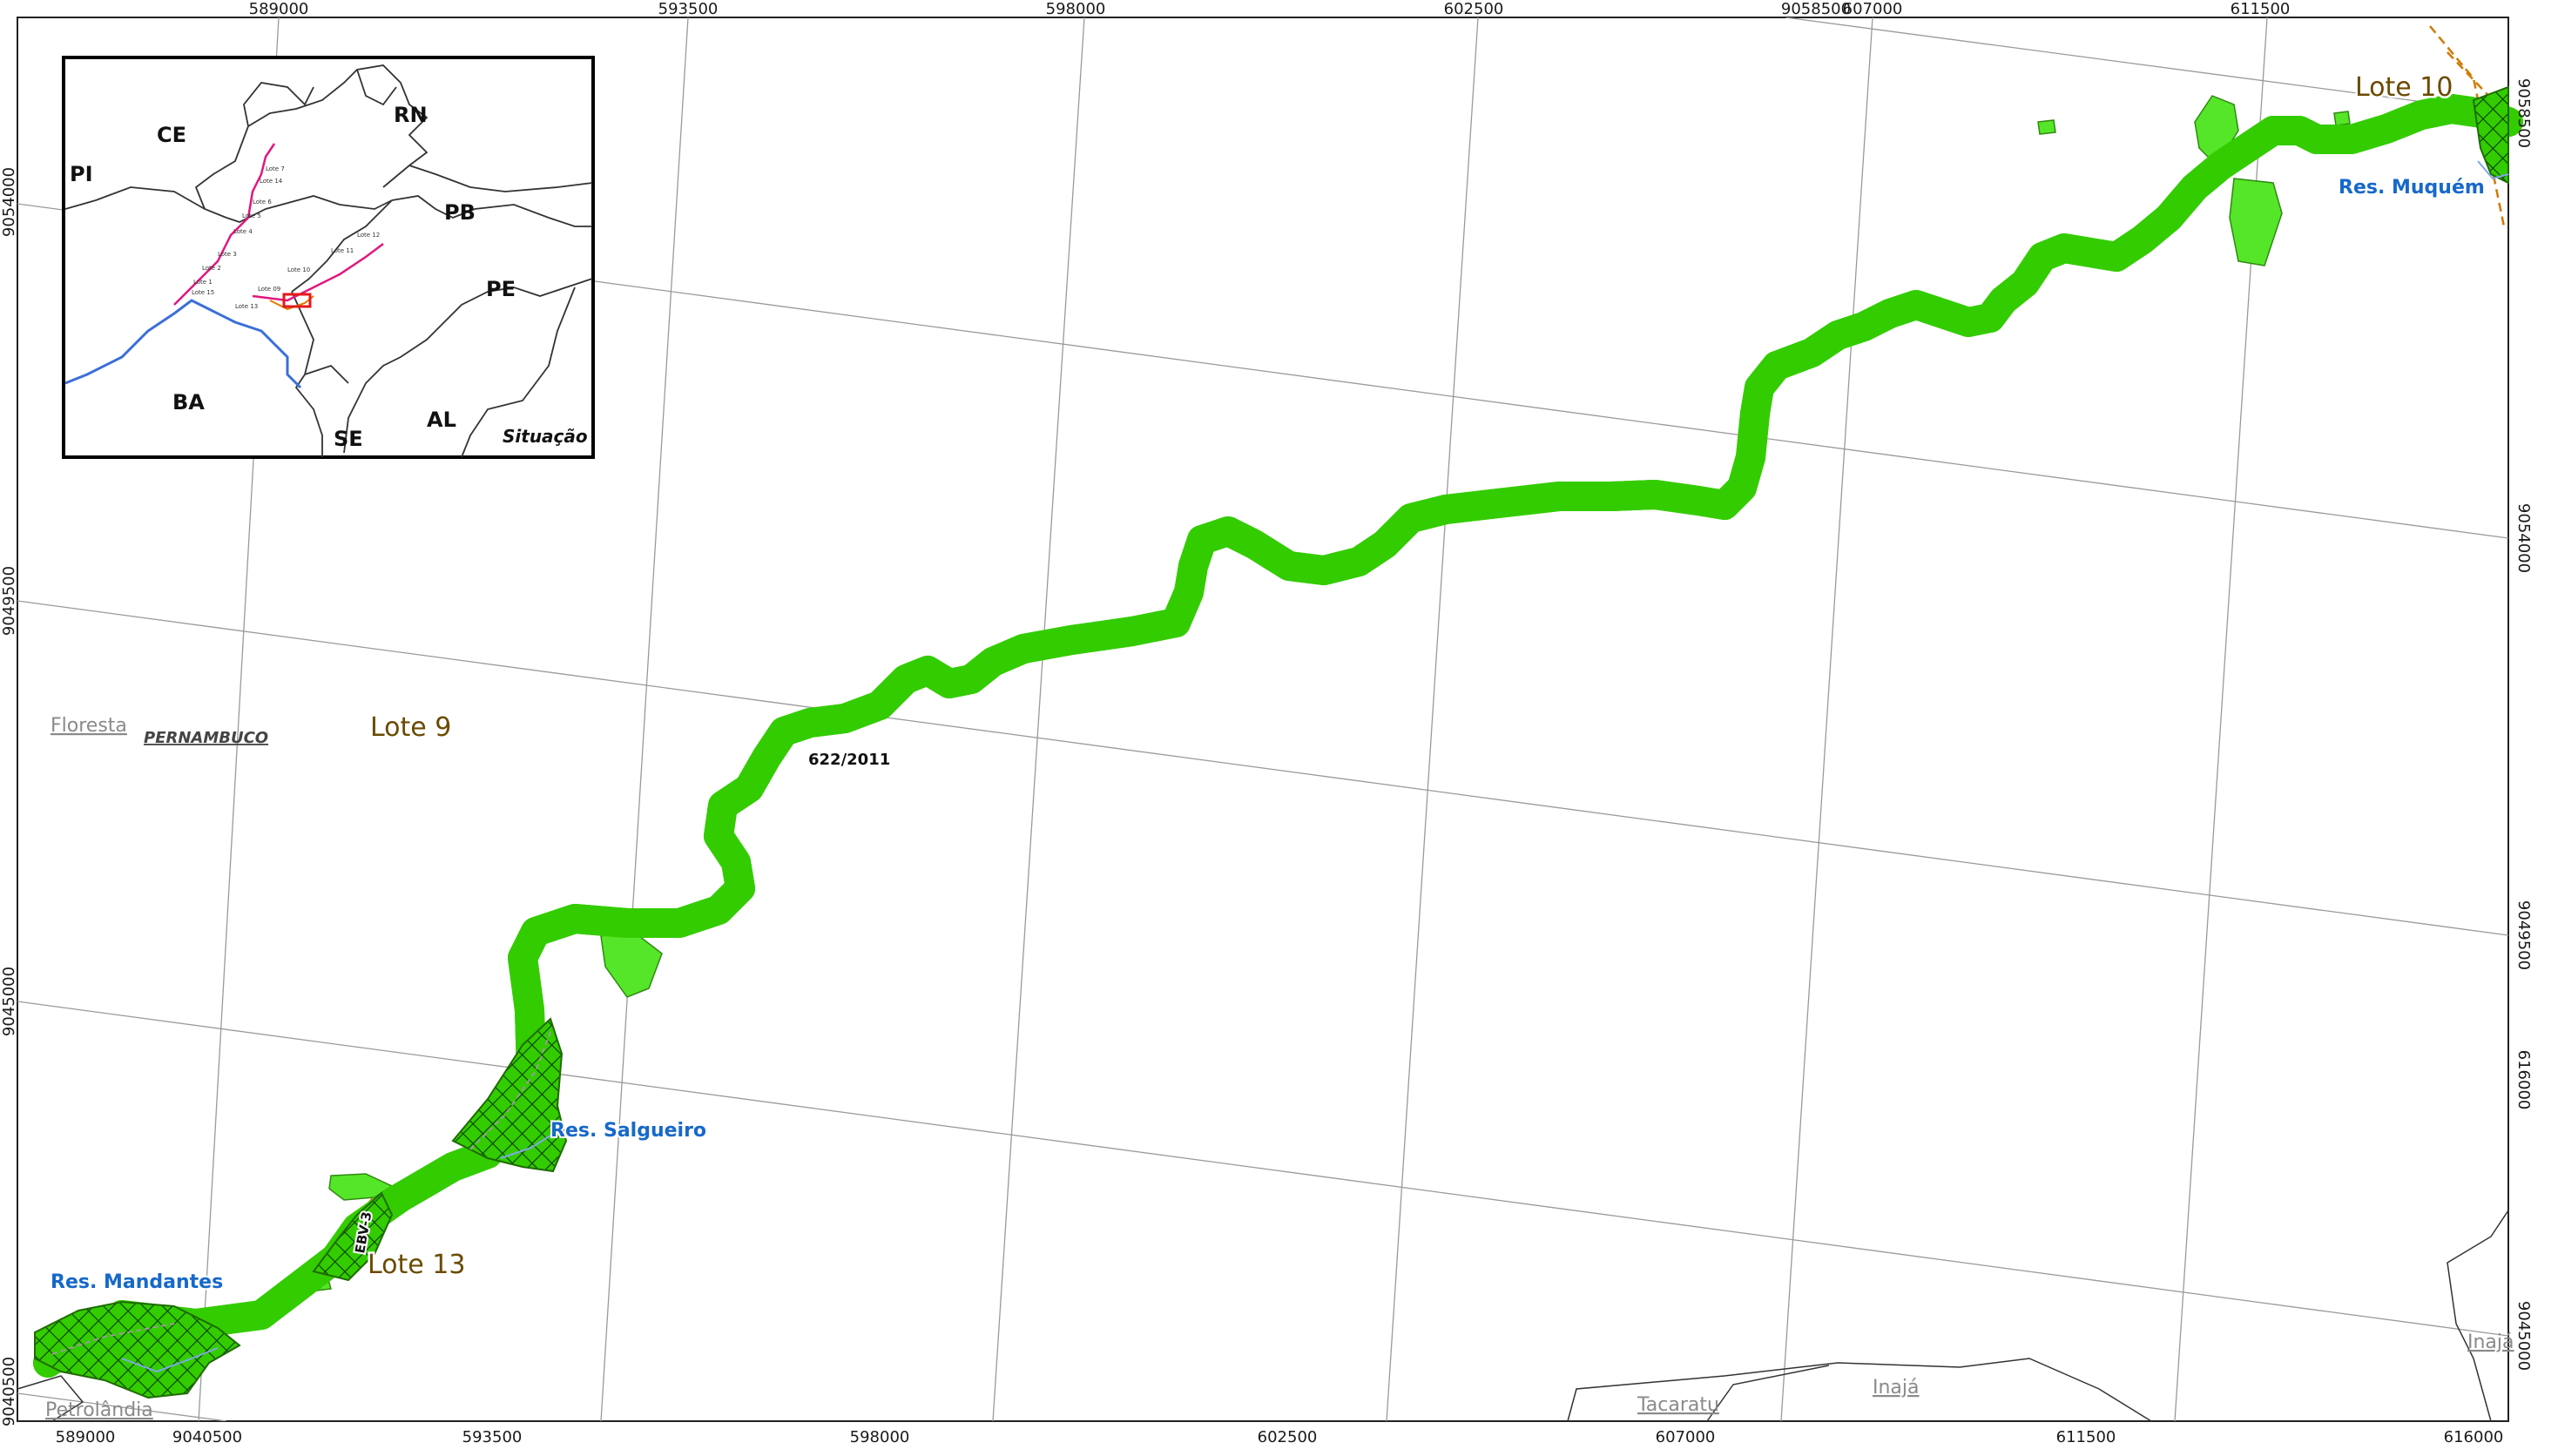 The width and height of the screenshot is (2558, 1456). What do you see at coordinates (2469, 126) in the screenshot?
I see `lote-10-boundary` at bounding box center [2469, 126].